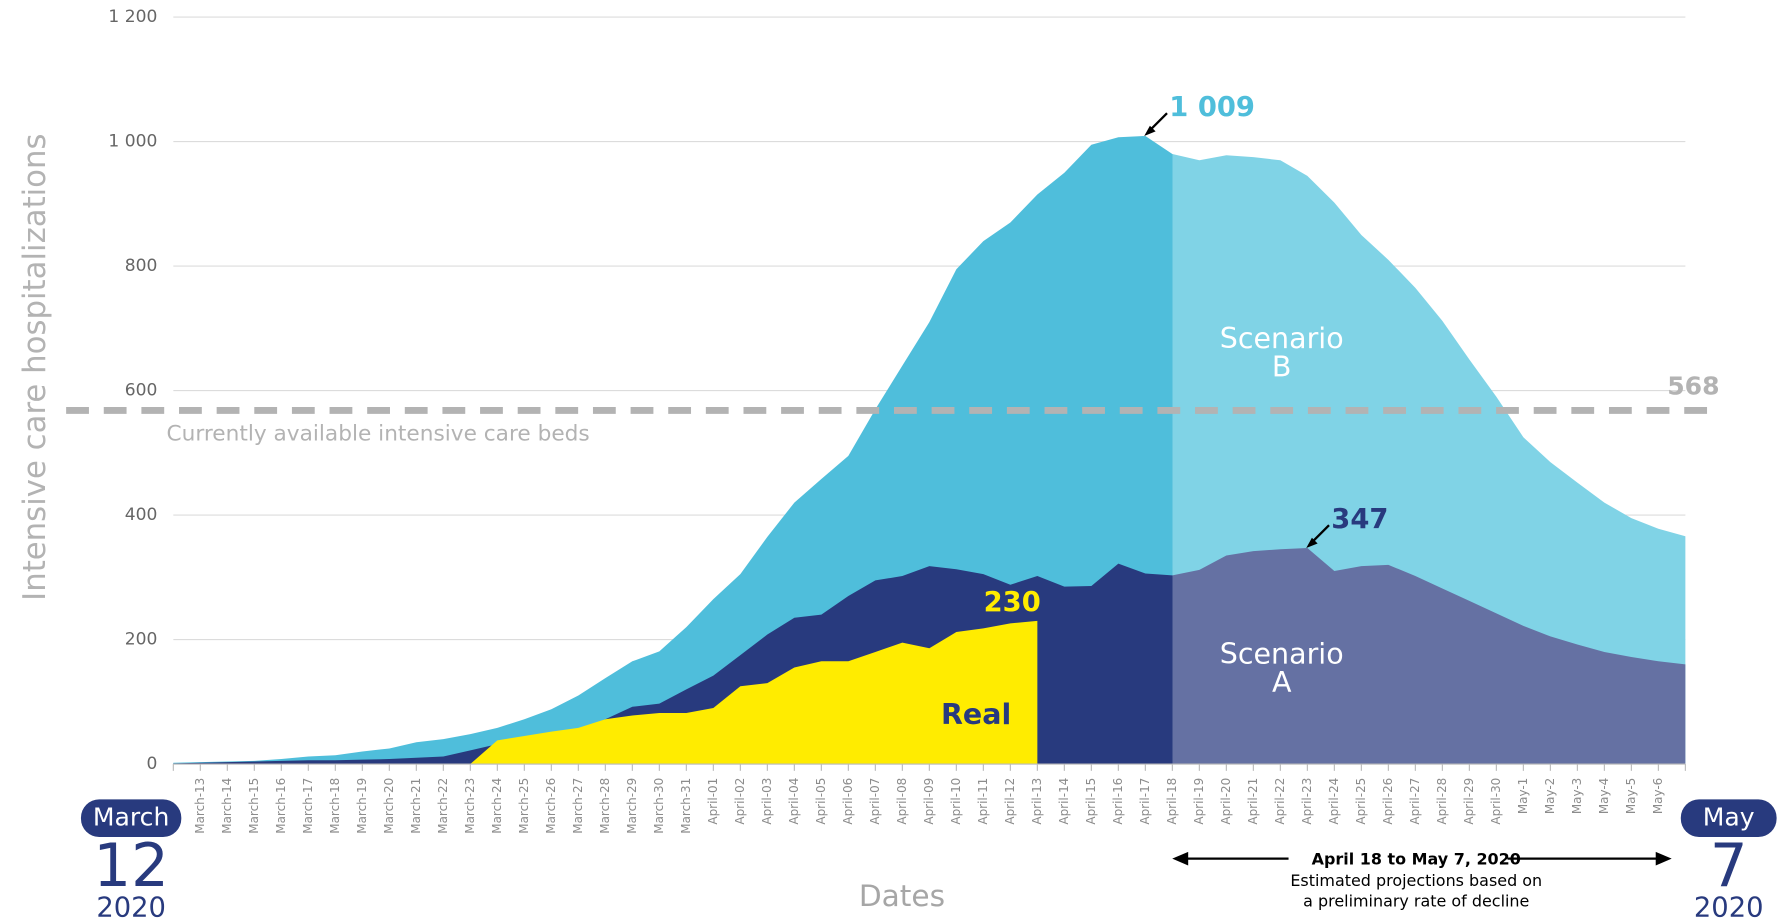 The height and width of the screenshot is (924, 1788). I want to click on x-tick-label: April-28, so click(1442, 801).